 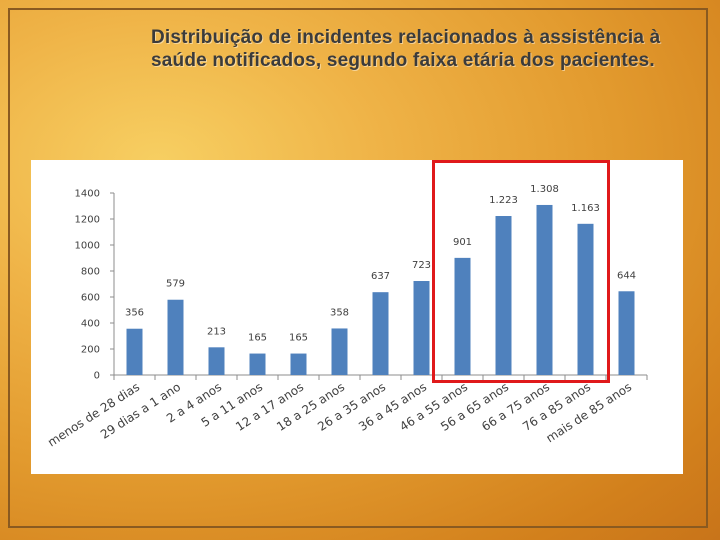 What do you see at coordinates (175, 284) in the screenshot?
I see `bar-value-label: 579` at bounding box center [175, 284].